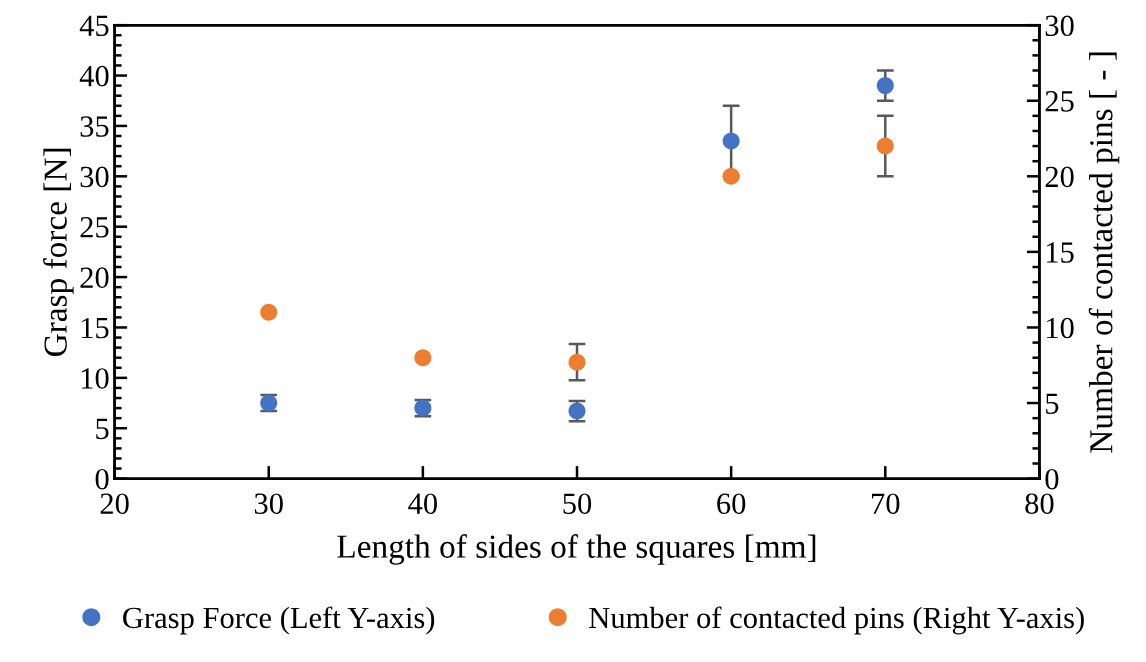 The image size is (1146, 662). What do you see at coordinates (94, 26) in the screenshot?
I see `y-tick-label: 45` at bounding box center [94, 26].